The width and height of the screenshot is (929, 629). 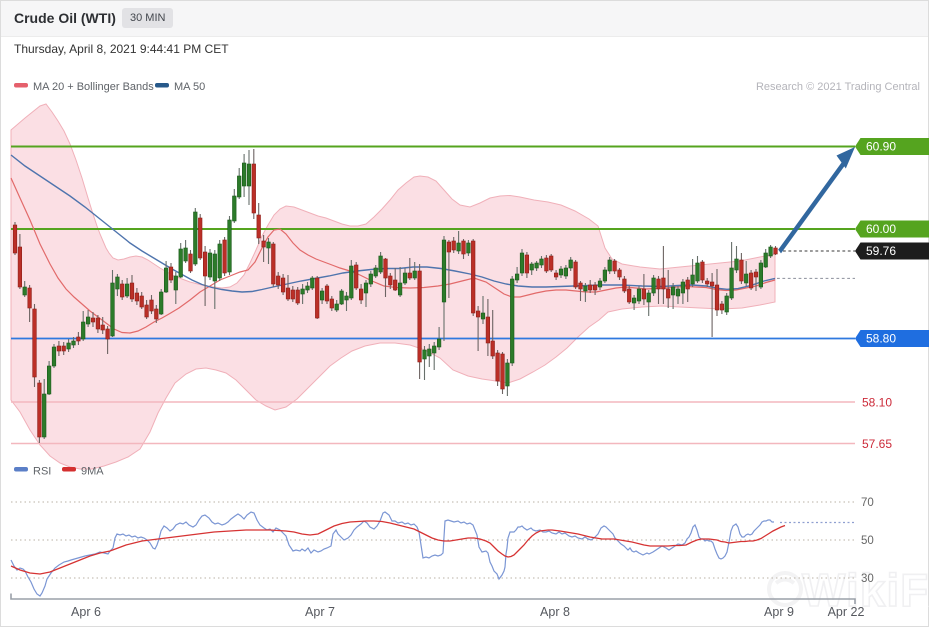 What do you see at coordinates (877, 403) in the screenshot?
I see `svg-text: 58.10` at bounding box center [877, 403].